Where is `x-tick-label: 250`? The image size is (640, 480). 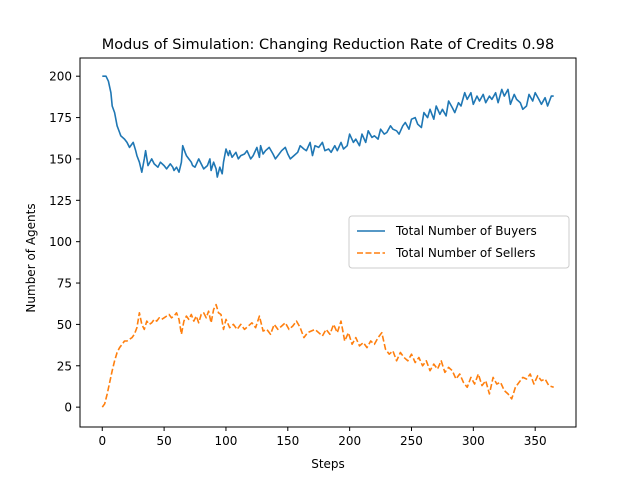 x-tick-label: 250 is located at coordinates (411, 441).